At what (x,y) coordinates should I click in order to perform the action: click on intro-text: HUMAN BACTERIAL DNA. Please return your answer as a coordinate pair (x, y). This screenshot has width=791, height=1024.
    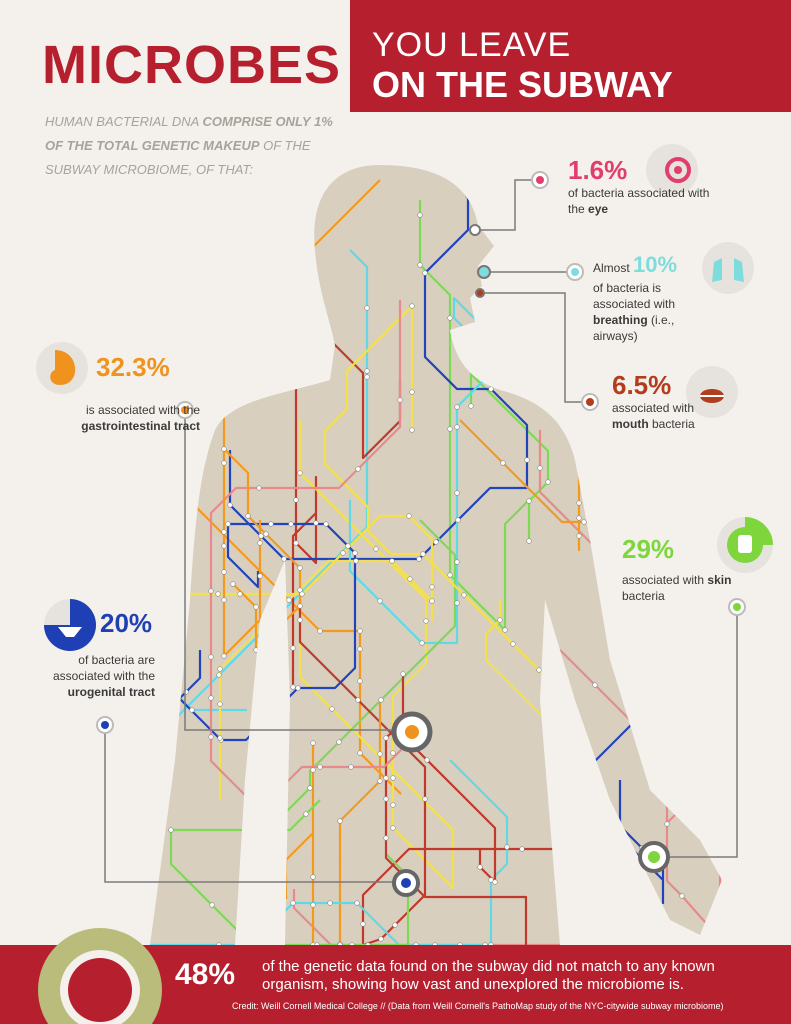
    Looking at the image, I should click on (124, 121).